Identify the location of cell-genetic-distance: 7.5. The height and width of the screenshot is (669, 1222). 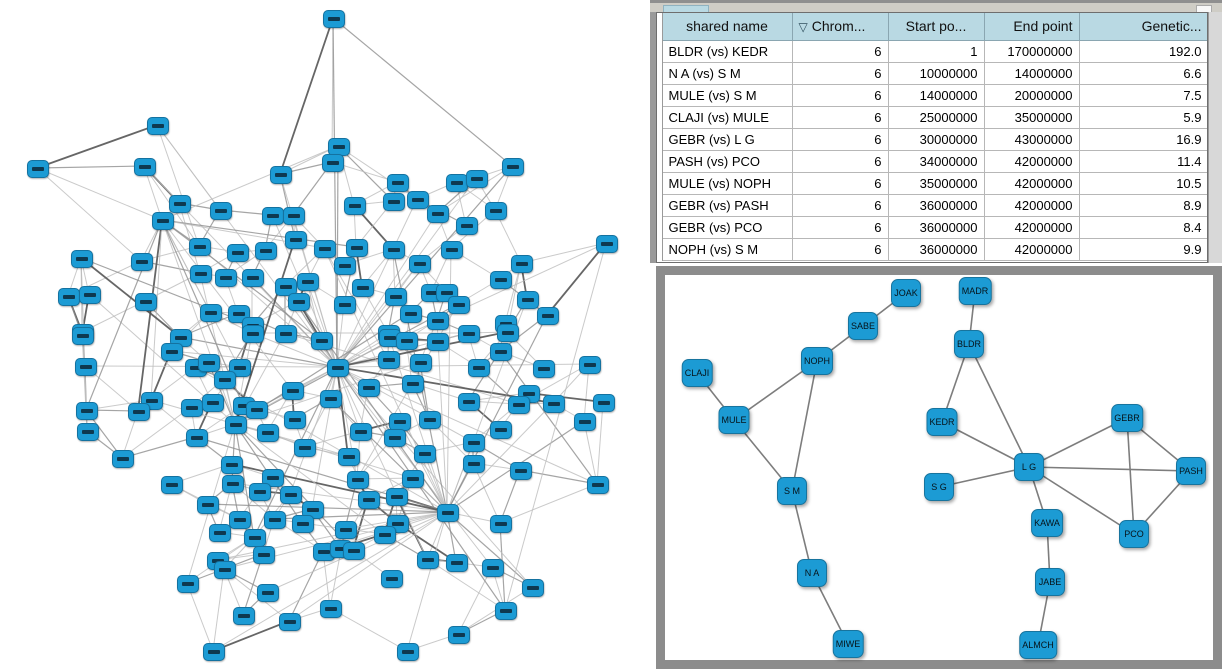
(1142, 95).